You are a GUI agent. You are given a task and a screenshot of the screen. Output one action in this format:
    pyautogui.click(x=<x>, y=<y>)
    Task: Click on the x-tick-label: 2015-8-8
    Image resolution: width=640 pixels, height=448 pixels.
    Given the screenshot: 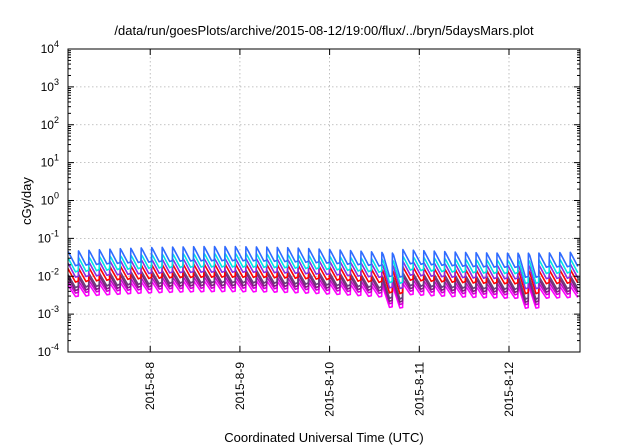 What is the action you would take?
    pyautogui.click(x=150, y=386)
    